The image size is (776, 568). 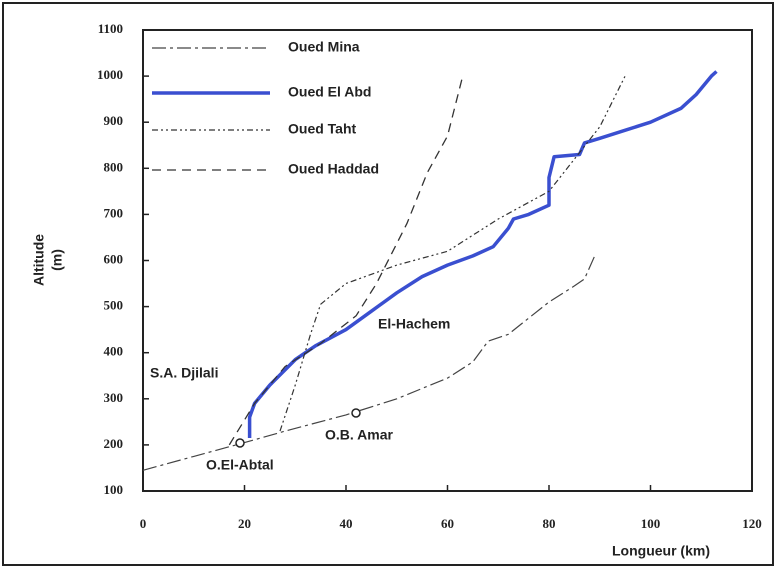 I want to click on x-tick-label: 60, so click(x=447, y=523).